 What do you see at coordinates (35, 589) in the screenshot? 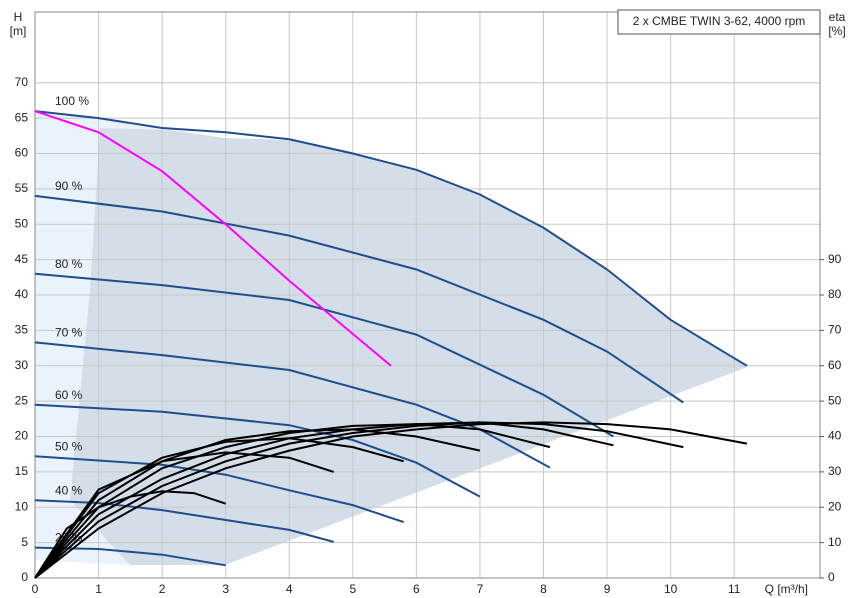
I see `x-tick-label: 0` at bounding box center [35, 589].